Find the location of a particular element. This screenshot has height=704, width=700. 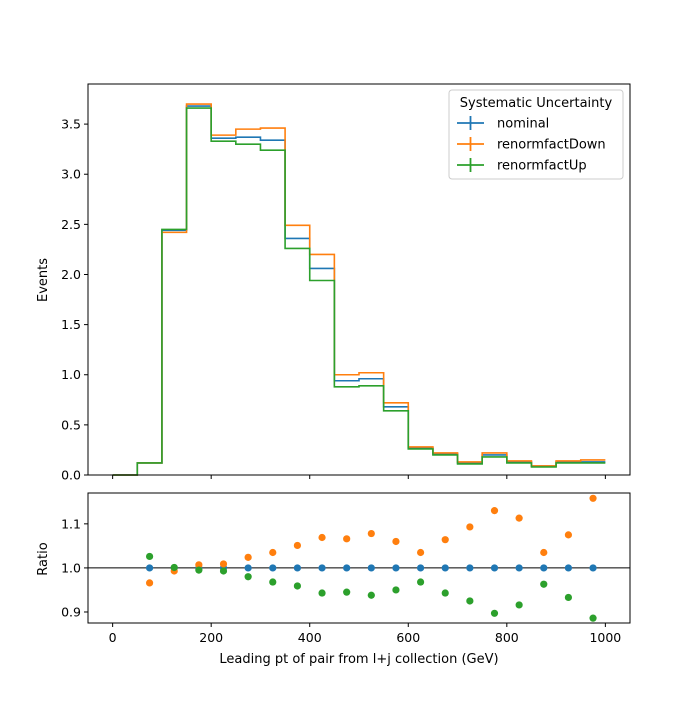

main-y-tick-label: 0.5 is located at coordinates (71, 424).